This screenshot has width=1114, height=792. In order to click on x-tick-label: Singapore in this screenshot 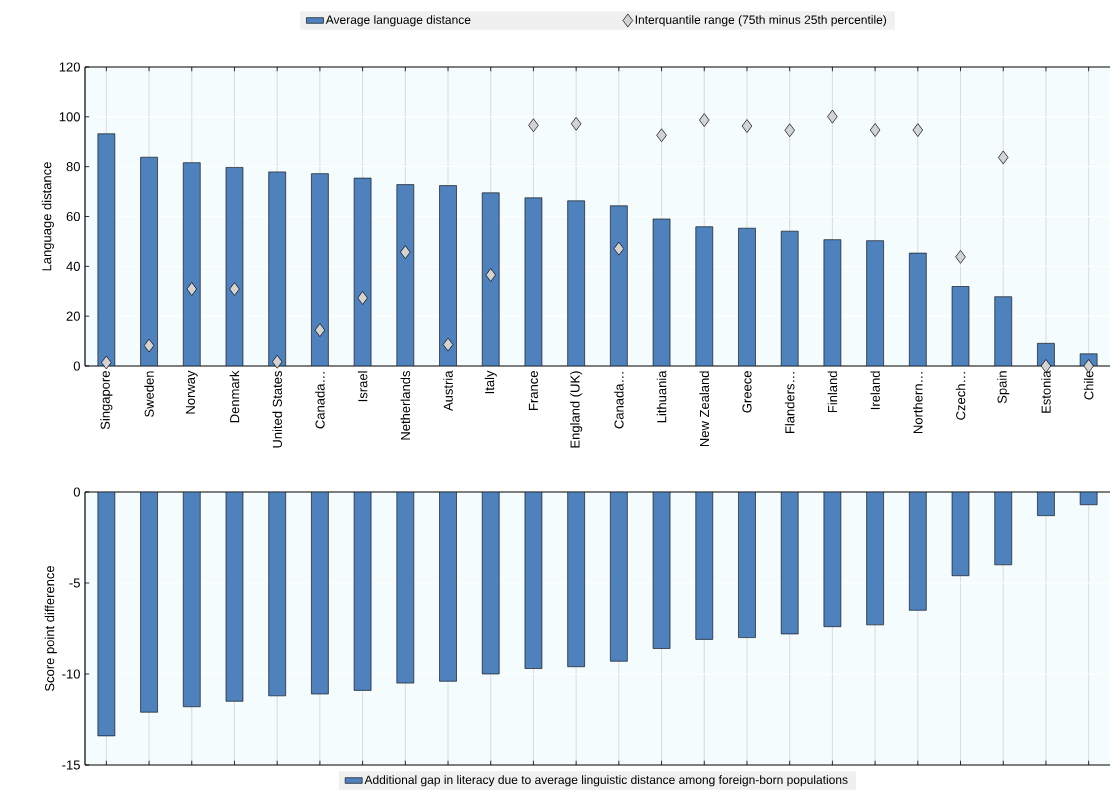, I will do `click(106, 400)`.